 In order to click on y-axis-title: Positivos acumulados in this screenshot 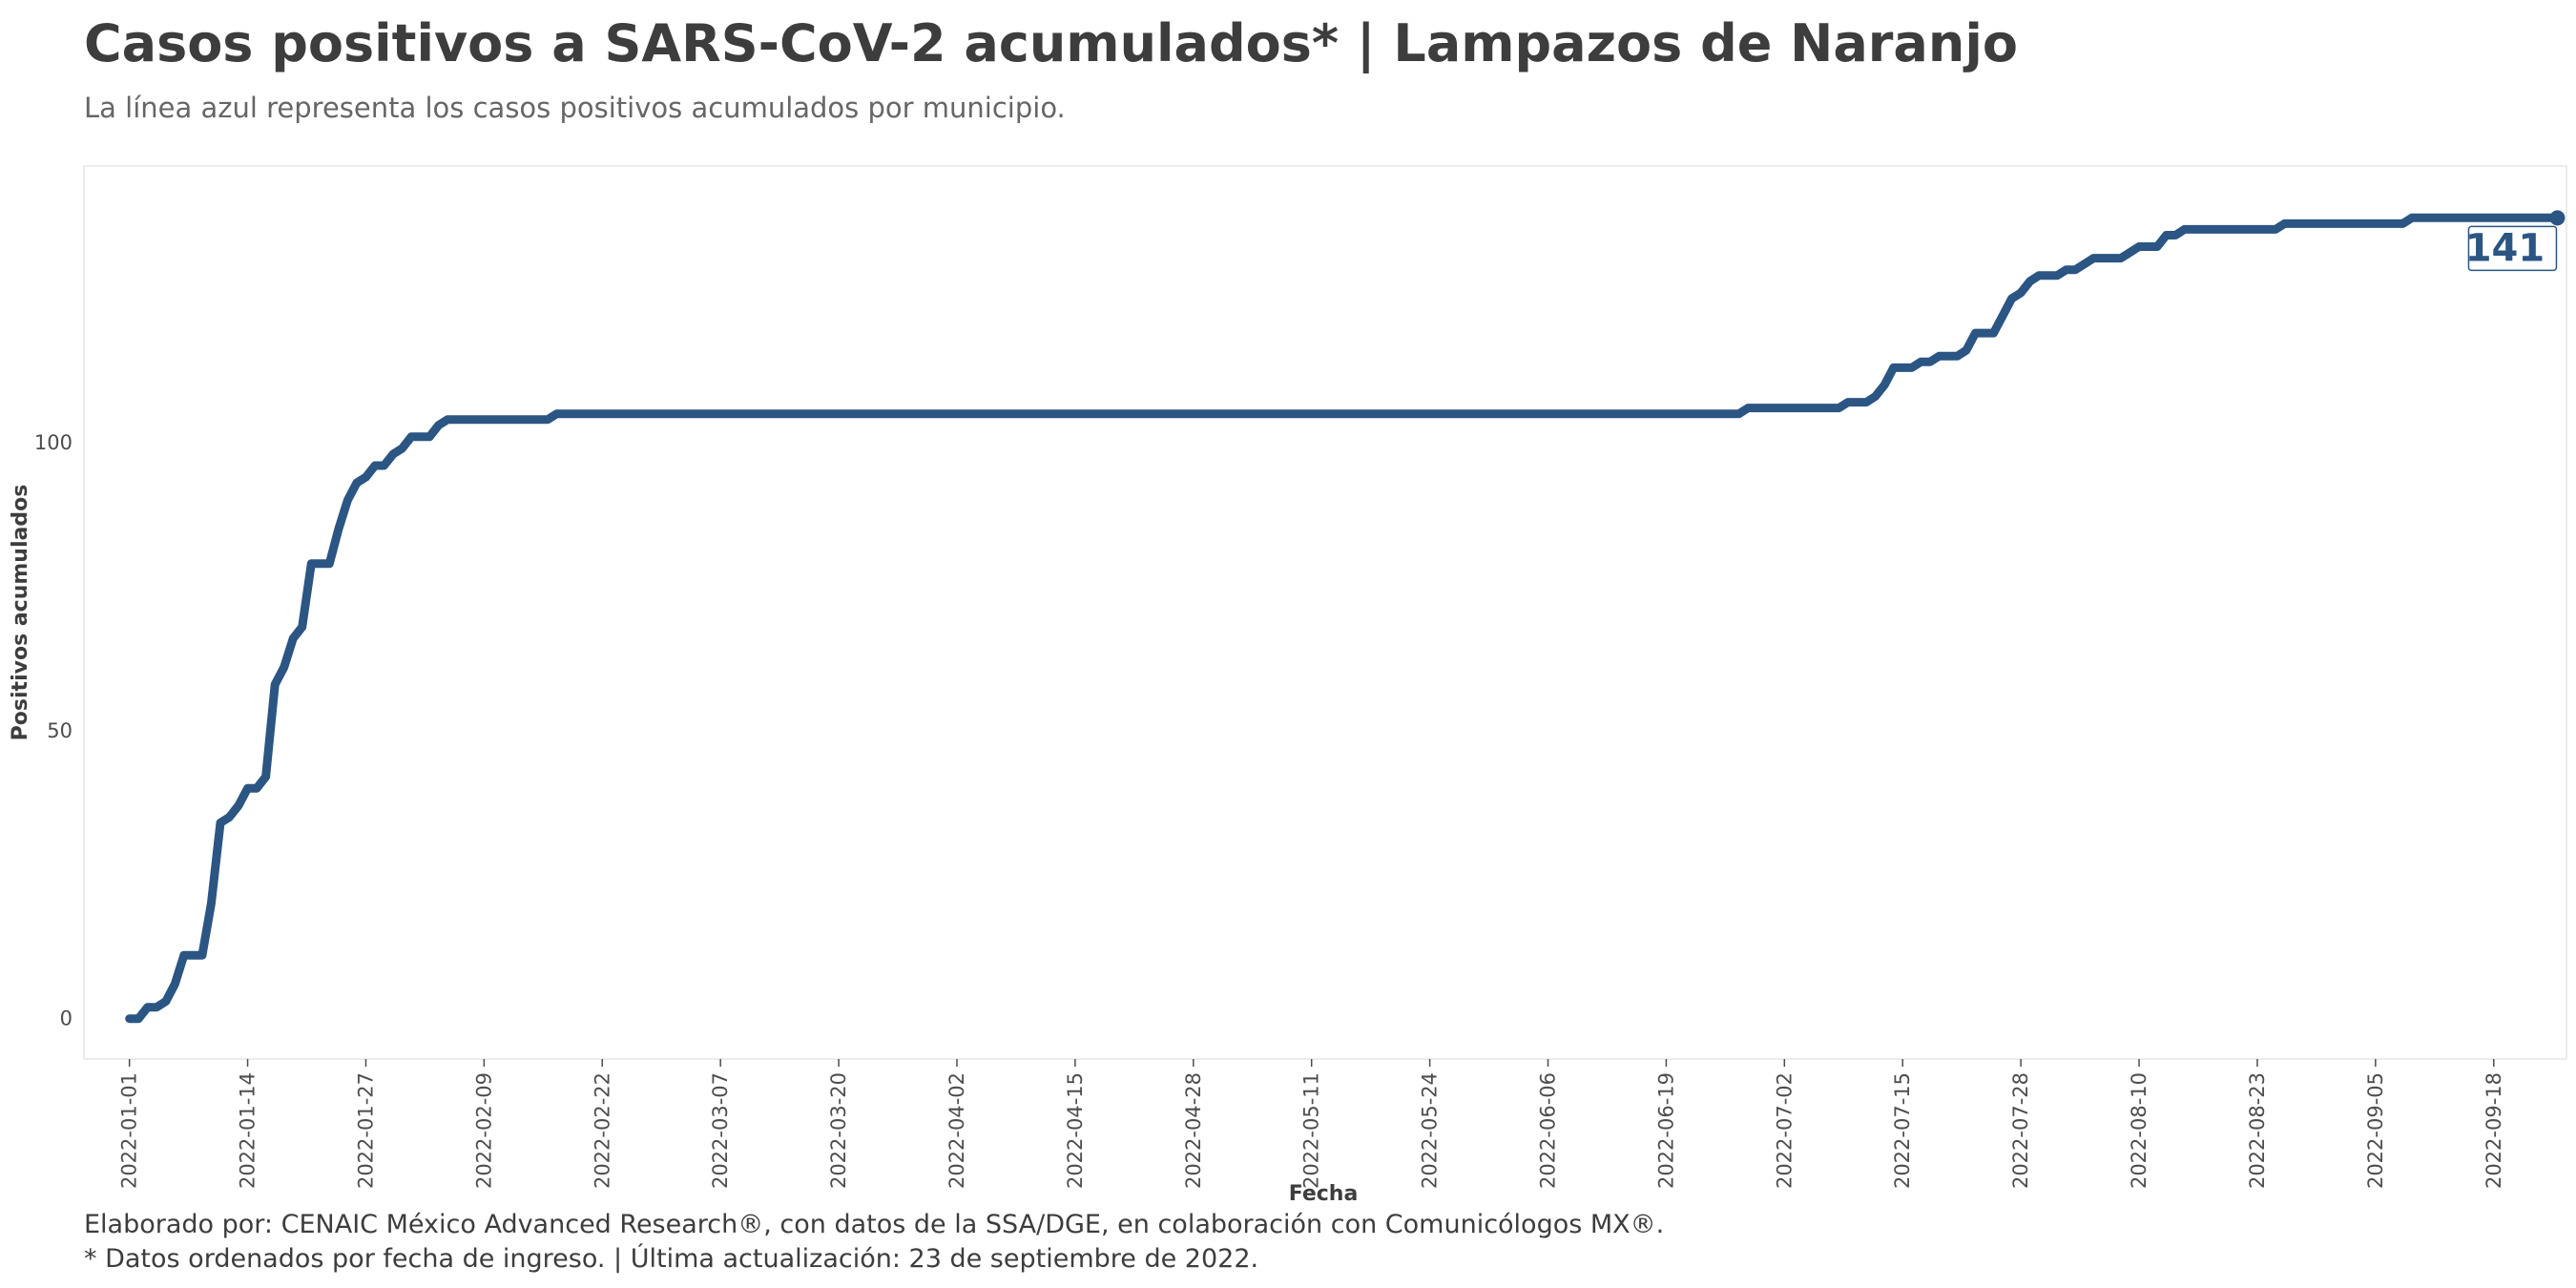, I will do `click(20, 613)`.